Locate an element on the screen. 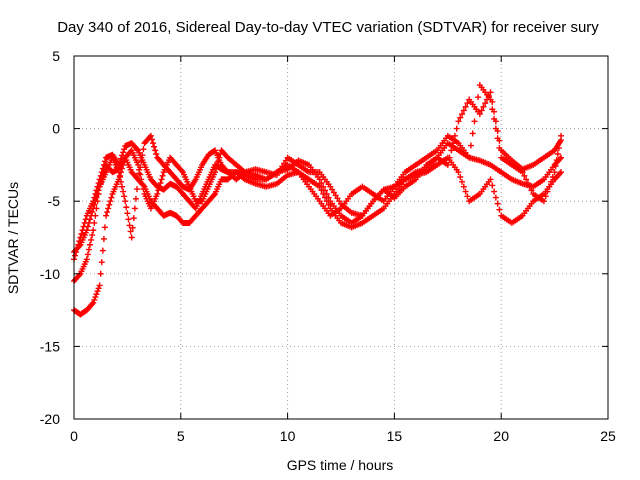 This screenshot has width=640, height=480. y-tick-label: -15 is located at coordinates (50, 346).